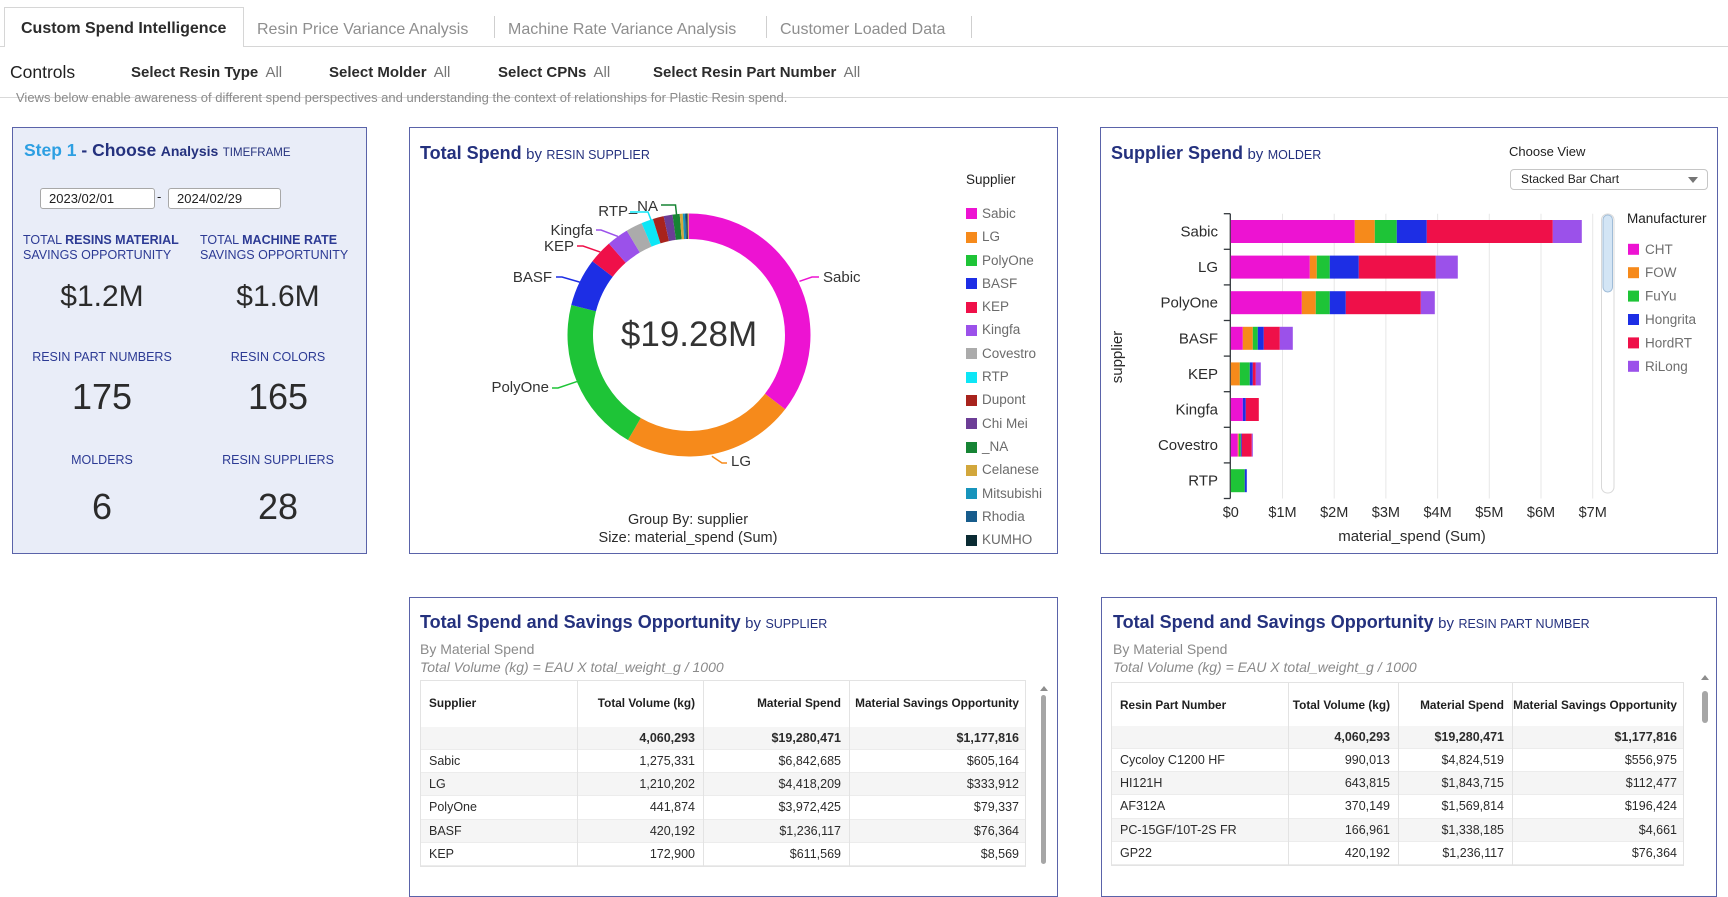 The height and width of the screenshot is (897, 1728). What do you see at coordinates (1188, 445) in the screenshot?
I see `svg-text: Covestro` at bounding box center [1188, 445].